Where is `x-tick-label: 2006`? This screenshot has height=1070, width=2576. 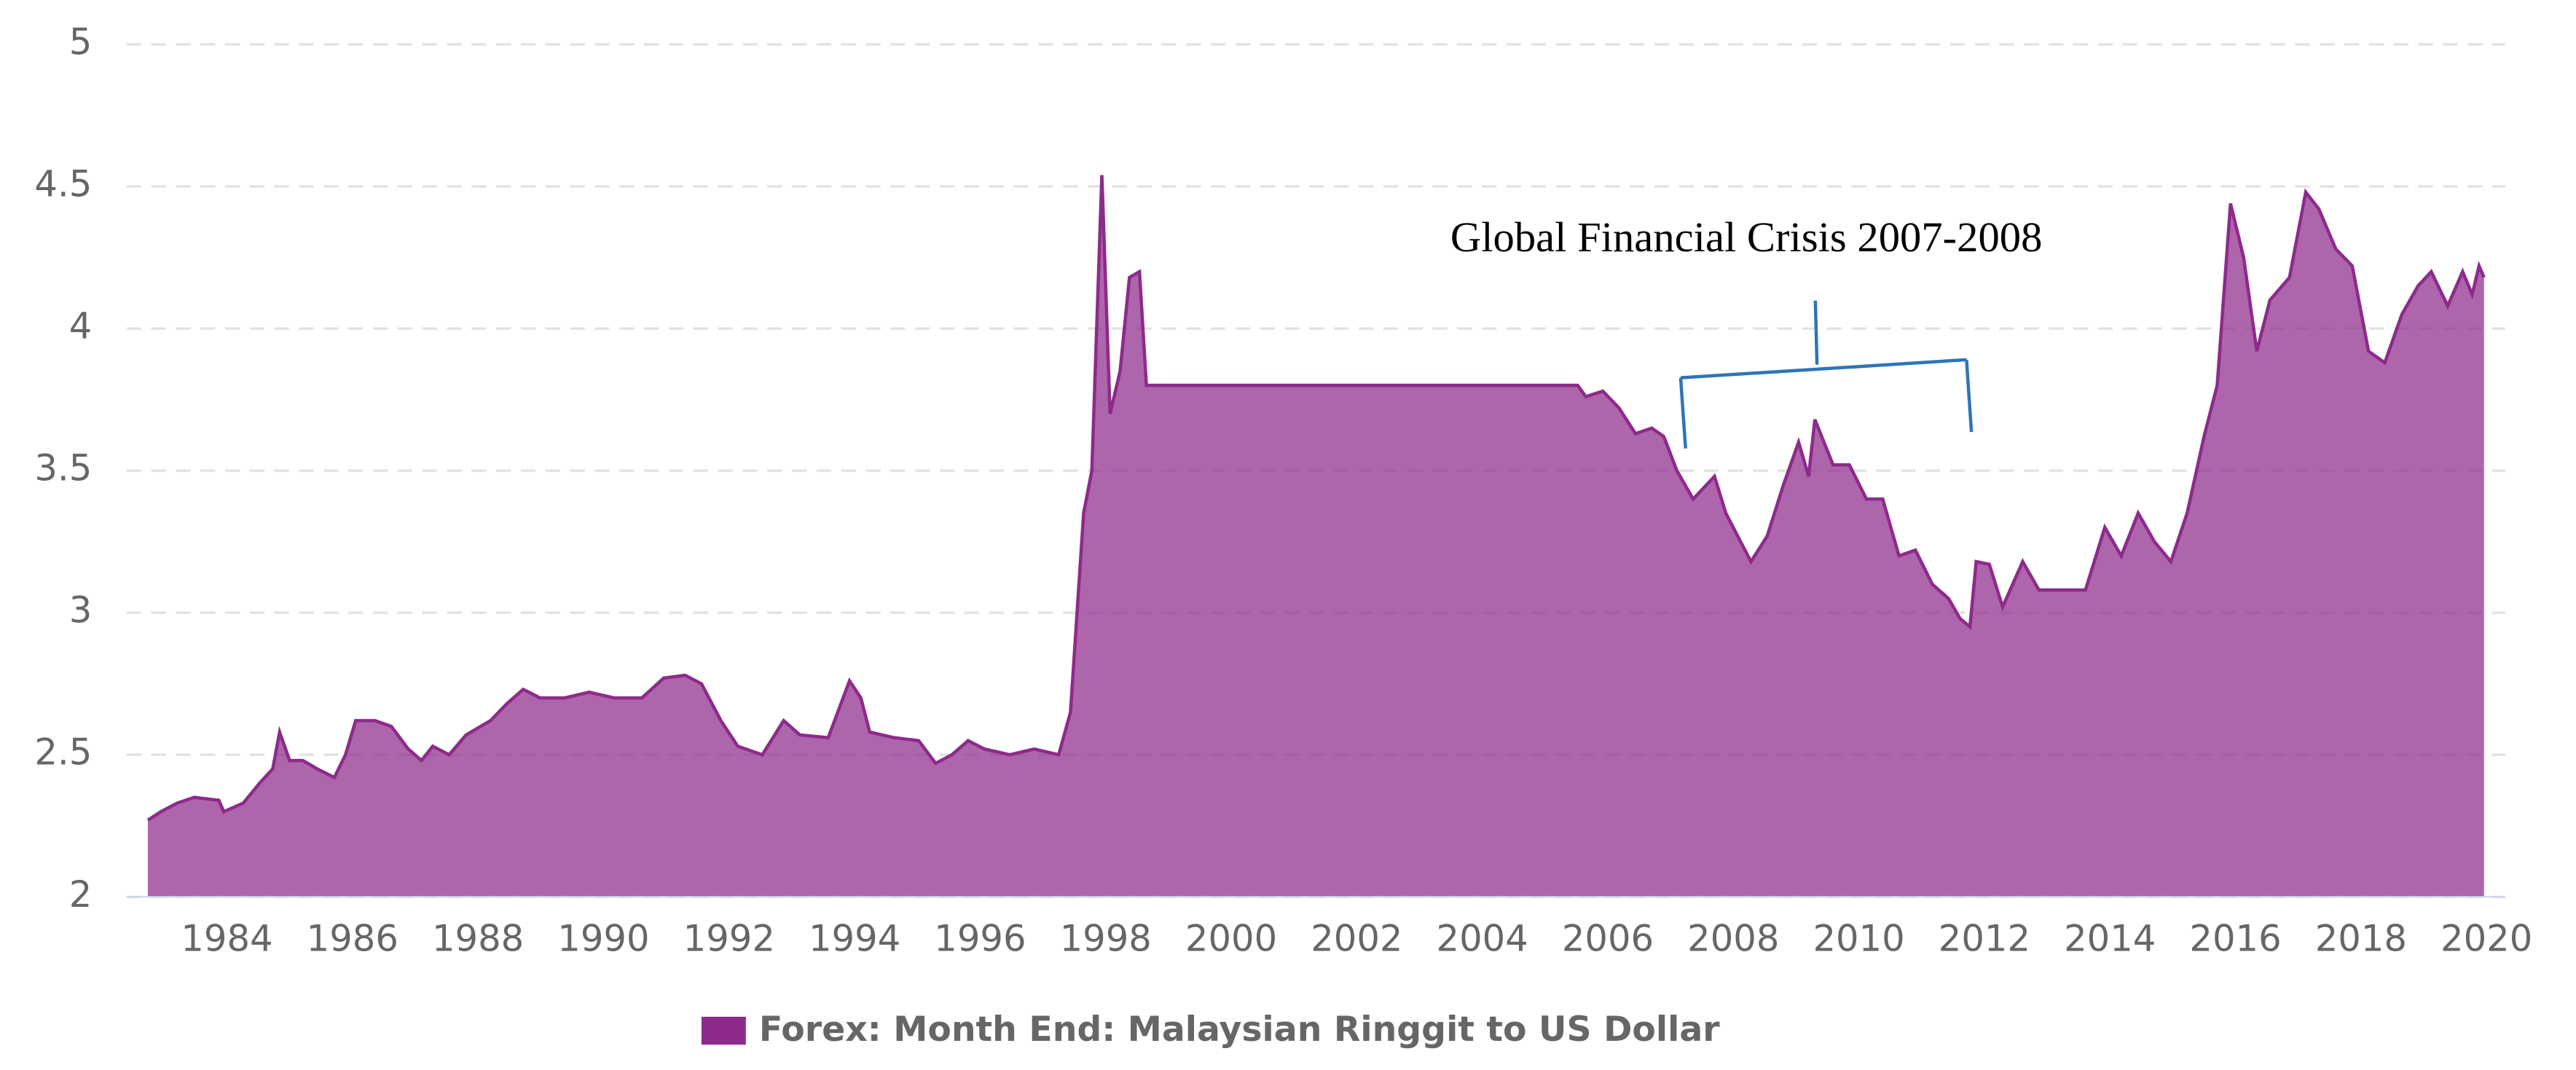 x-tick-label: 2006 is located at coordinates (1608, 939).